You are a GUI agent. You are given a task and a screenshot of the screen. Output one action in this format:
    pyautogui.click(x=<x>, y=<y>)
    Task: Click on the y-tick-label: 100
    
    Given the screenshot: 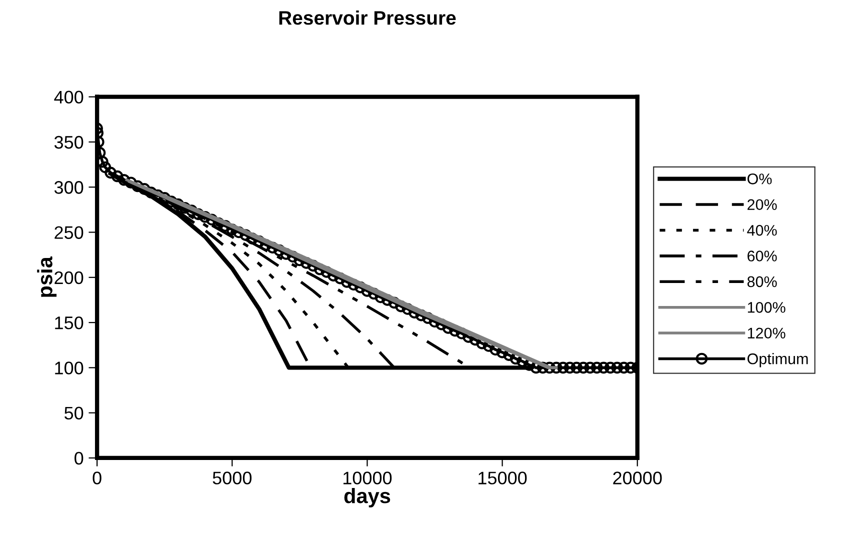 What is the action you would take?
    pyautogui.click(x=69, y=368)
    